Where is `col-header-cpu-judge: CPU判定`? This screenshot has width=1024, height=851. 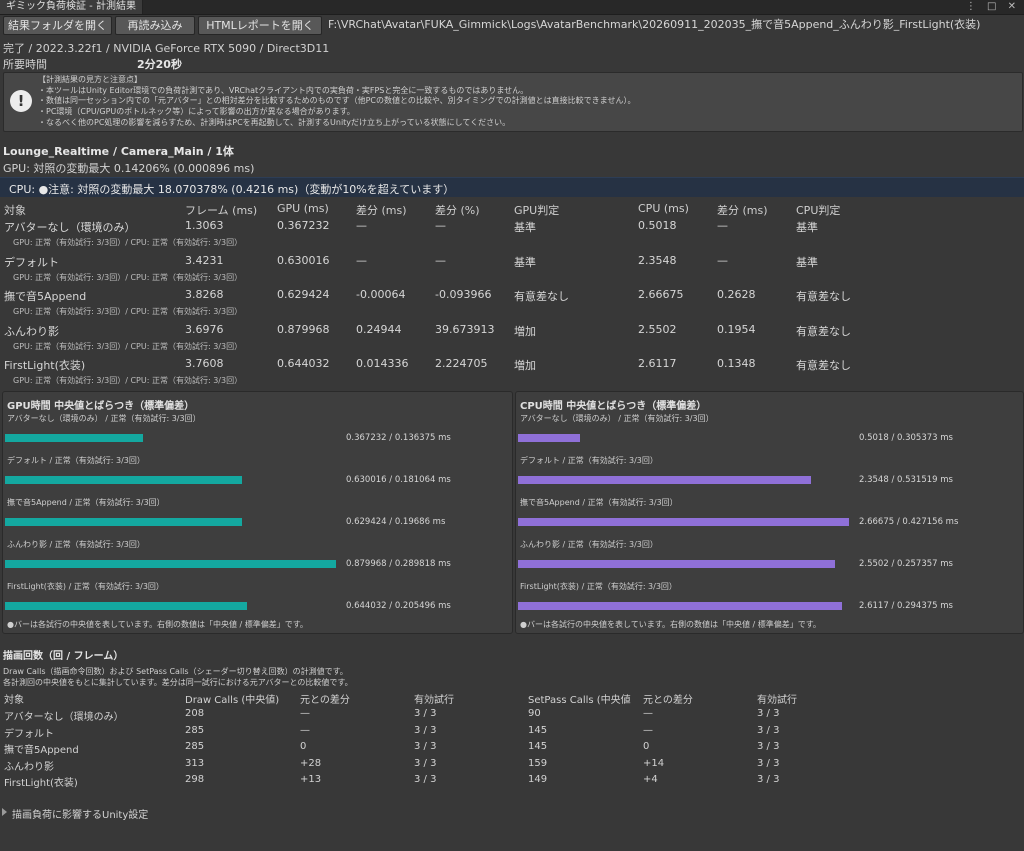
col-header-cpu-judge: CPU判定 is located at coordinates (818, 210).